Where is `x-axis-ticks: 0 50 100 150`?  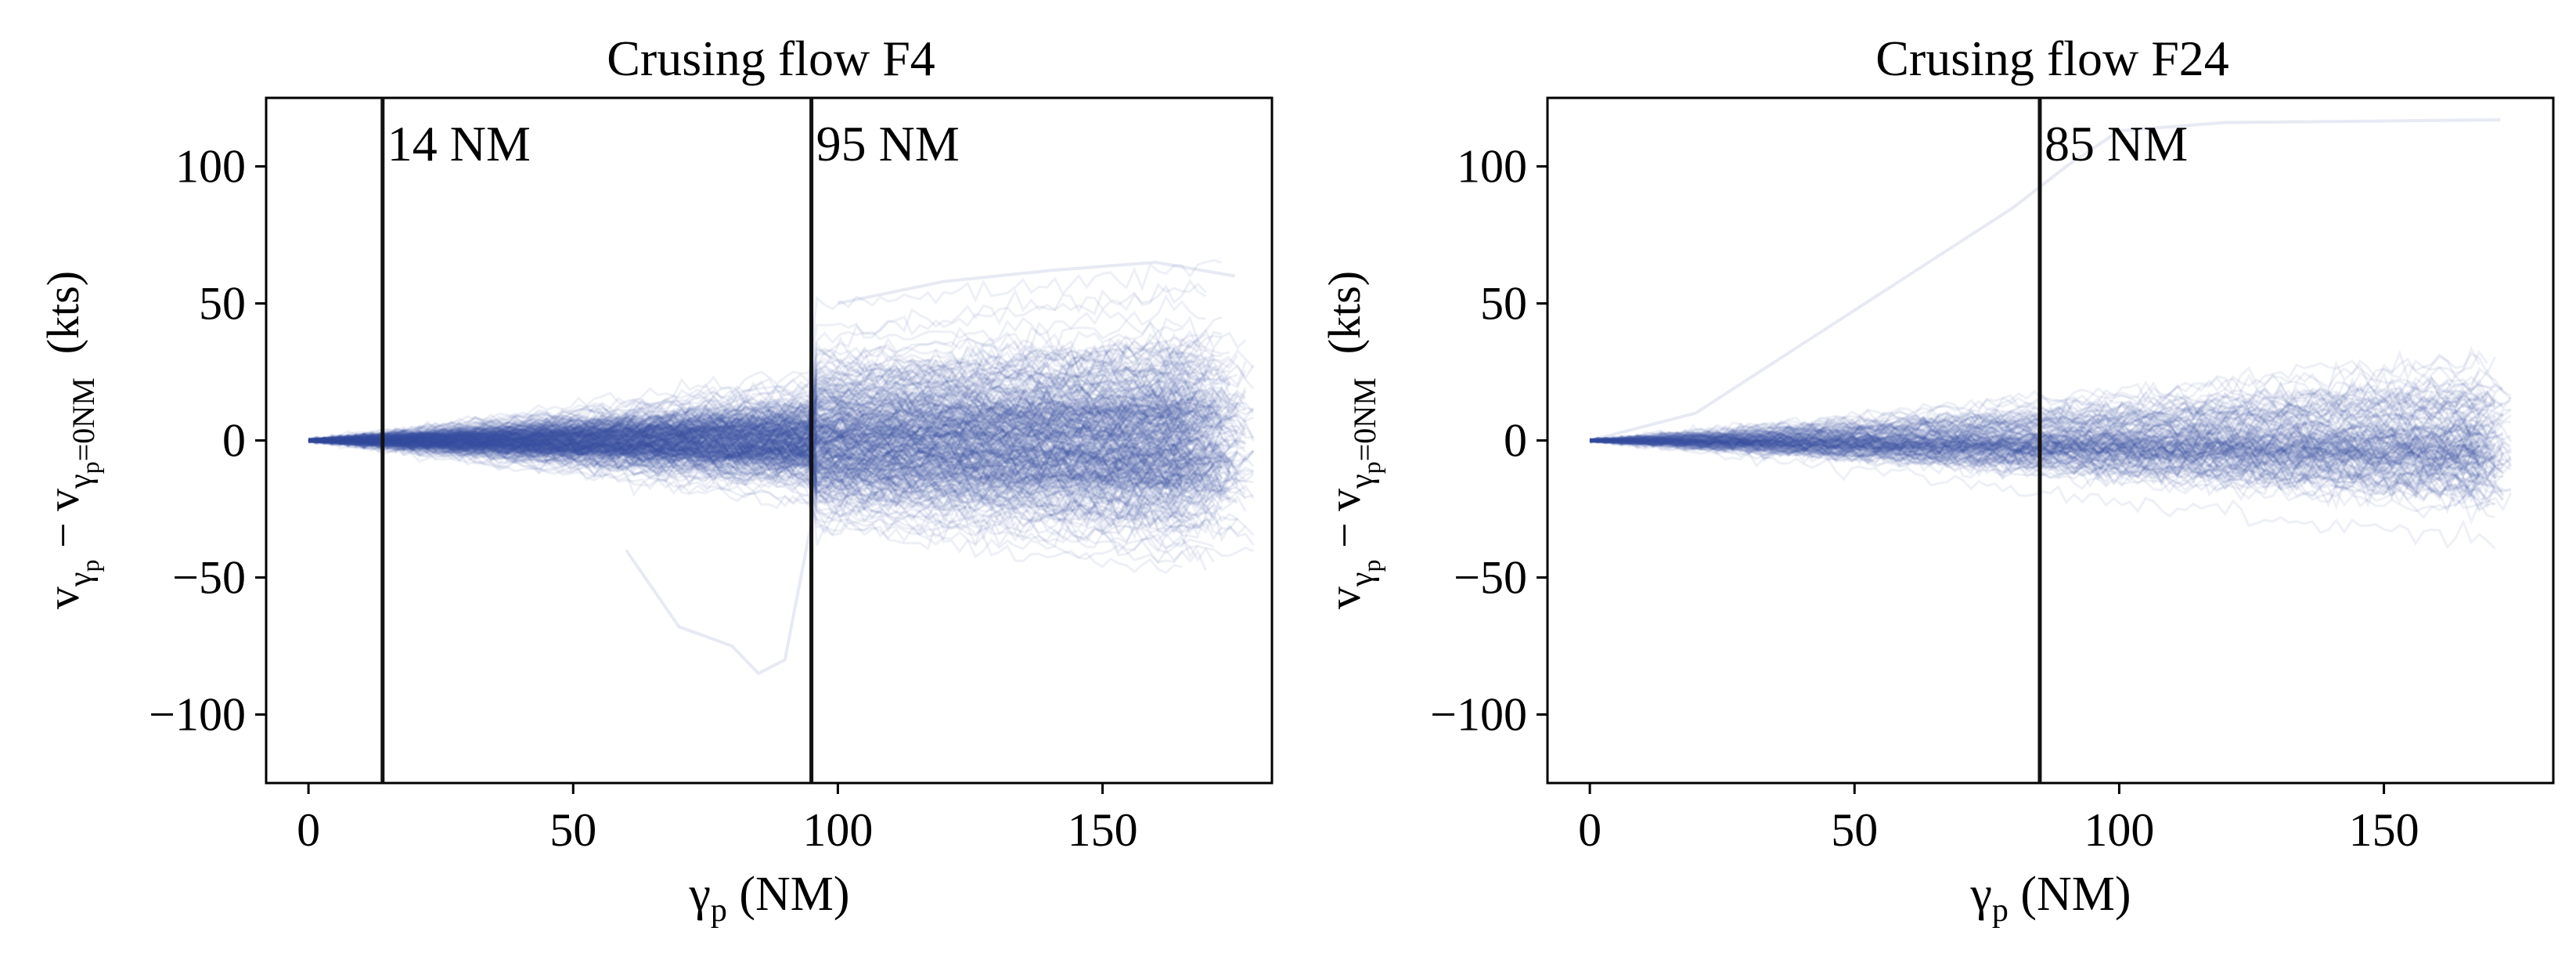 x-axis-ticks: 0 50 100 150 is located at coordinates (717, 820).